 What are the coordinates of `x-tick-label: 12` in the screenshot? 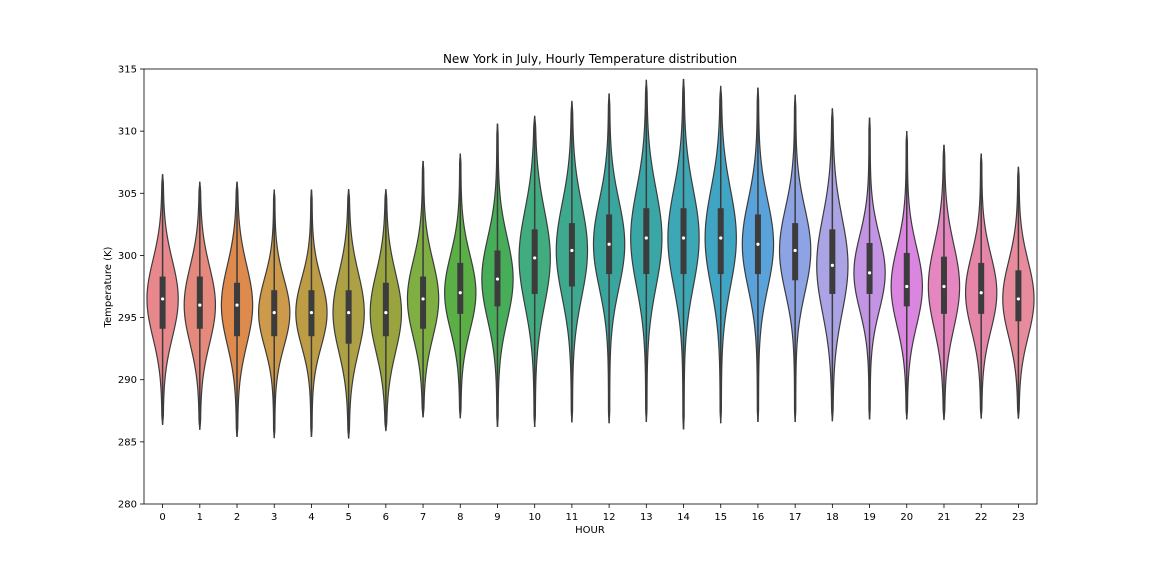 It's located at (609, 517).